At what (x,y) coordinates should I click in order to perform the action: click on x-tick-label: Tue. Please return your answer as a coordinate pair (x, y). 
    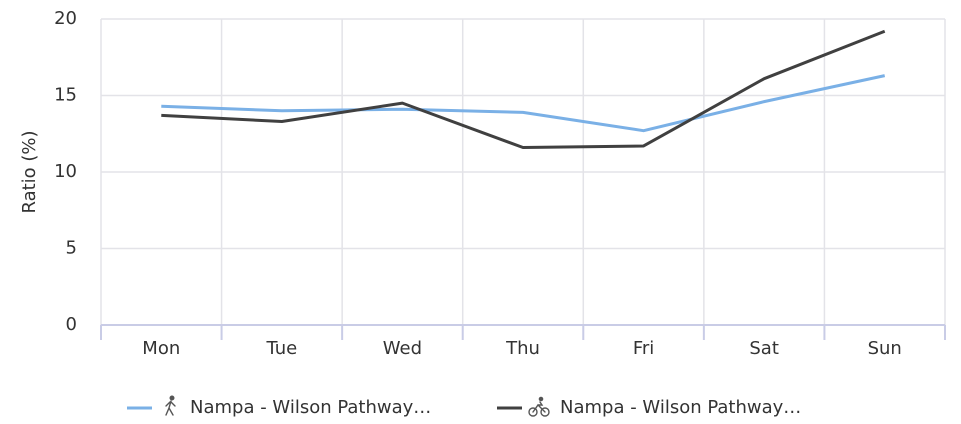
    Looking at the image, I should click on (281, 348).